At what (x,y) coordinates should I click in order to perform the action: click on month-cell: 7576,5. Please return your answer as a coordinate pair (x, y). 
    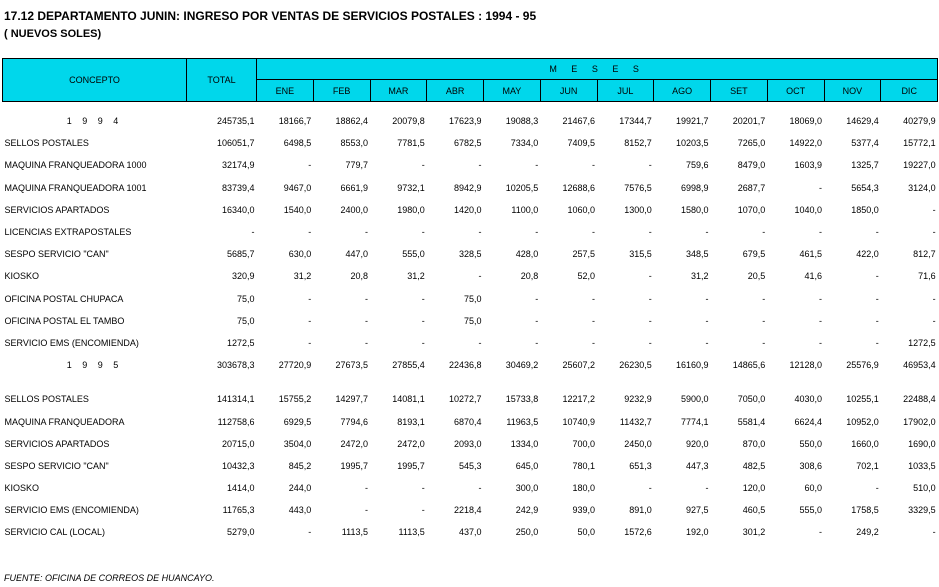
    Looking at the image, I should click on (638, 187).